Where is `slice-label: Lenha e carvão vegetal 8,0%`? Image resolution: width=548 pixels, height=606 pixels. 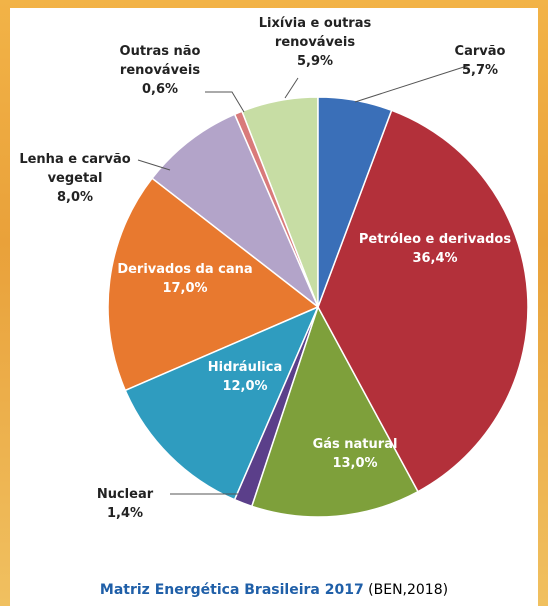 slice-label: Lenha e carvão vegetal 8,0% is located at coordinates (75, 178).